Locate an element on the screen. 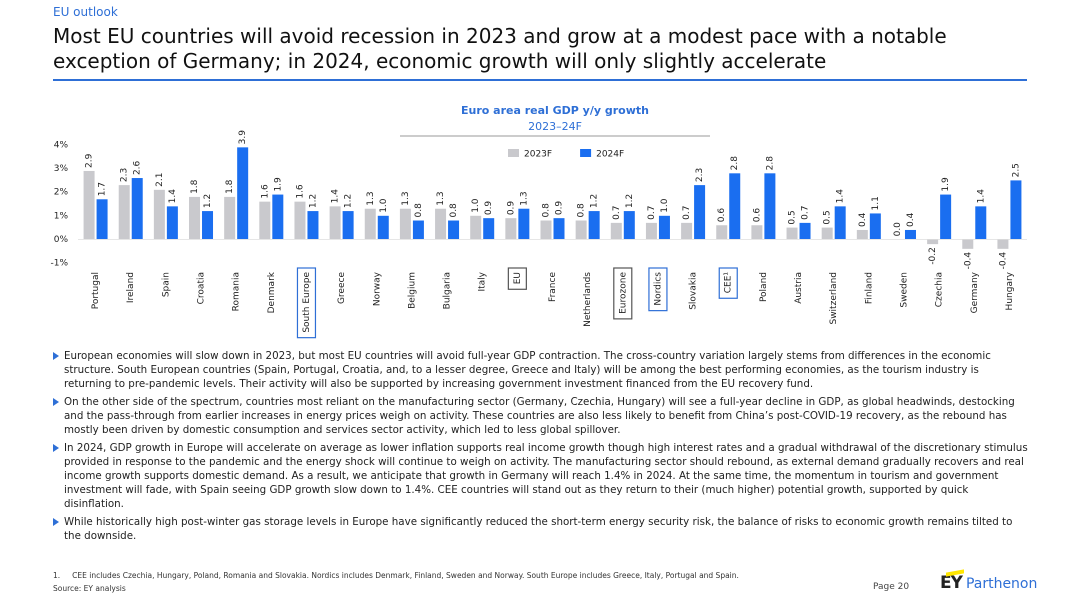  section-label: EU outlook is located at coordinates (85, 12).